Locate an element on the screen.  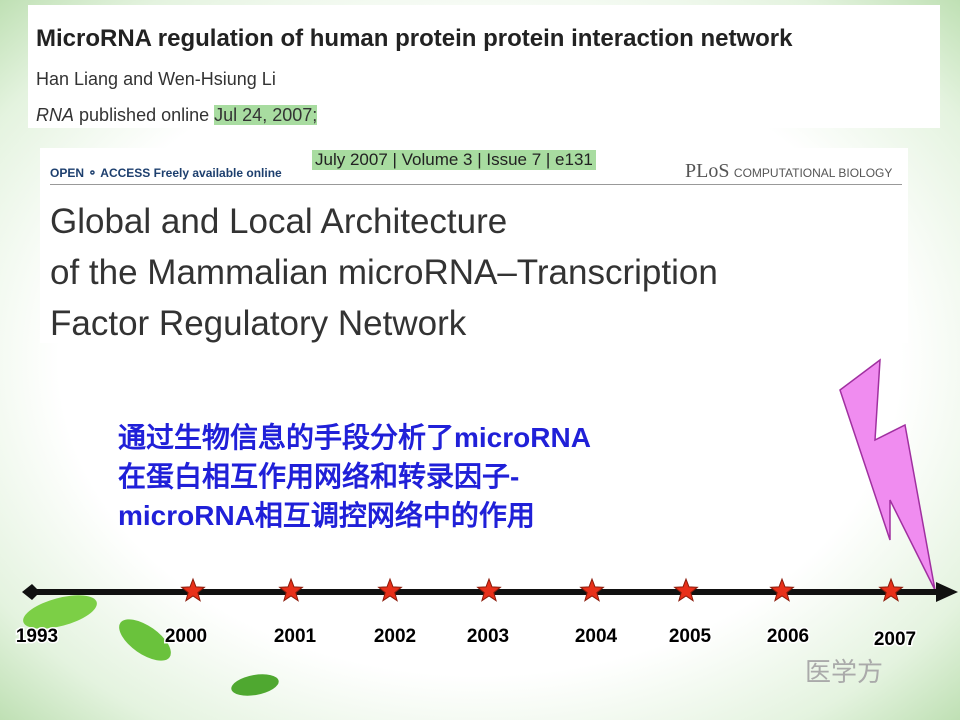
year-label: 1993 is located at coordinates (37, 636).